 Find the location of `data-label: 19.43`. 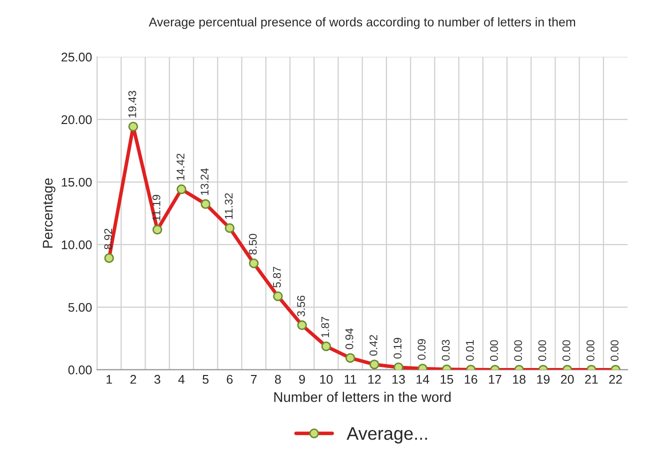

data-label: 19.43 is located at coordinates (132, 104).